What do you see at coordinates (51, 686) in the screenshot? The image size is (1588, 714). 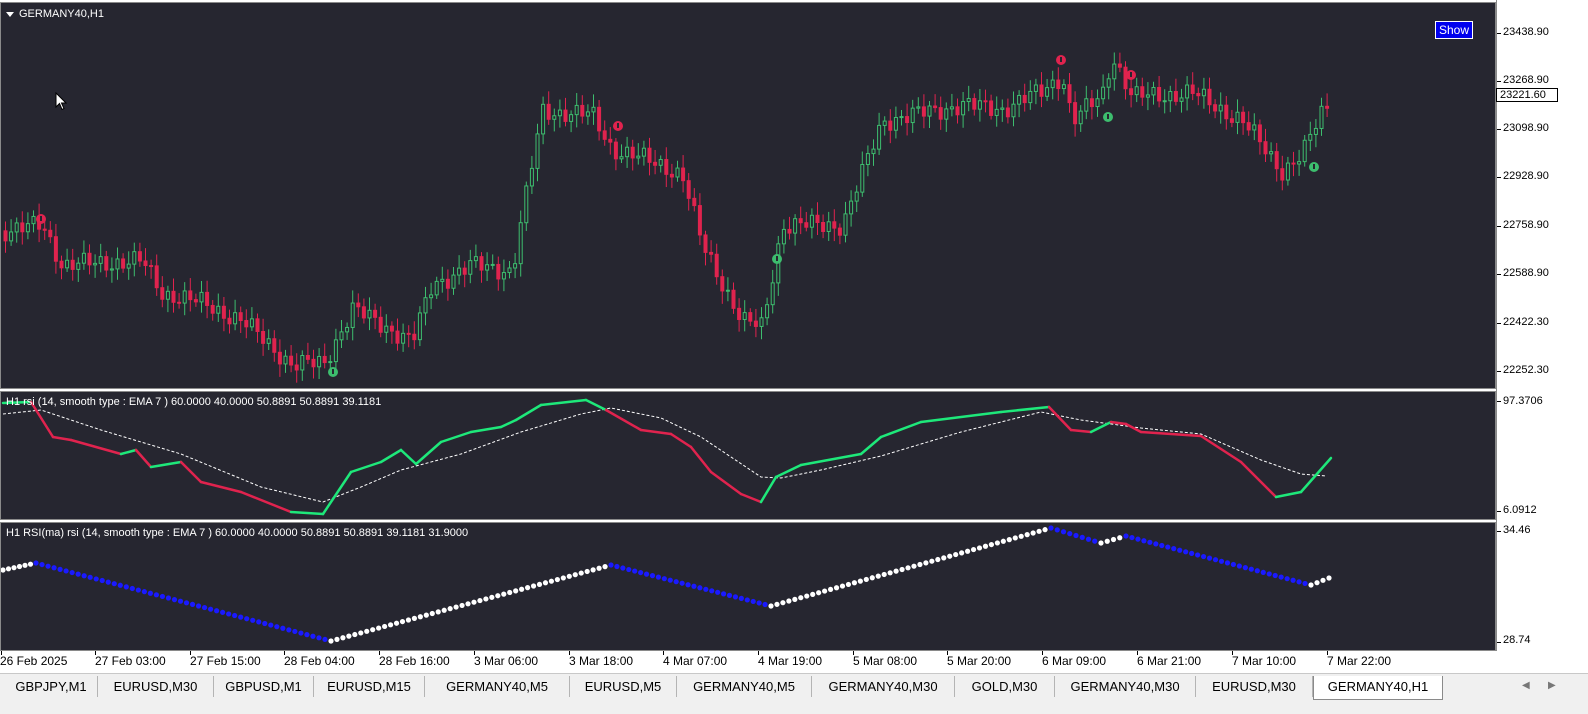 I see `chart-tab: GBPJPY,M1` at bounding box center [51, 686].